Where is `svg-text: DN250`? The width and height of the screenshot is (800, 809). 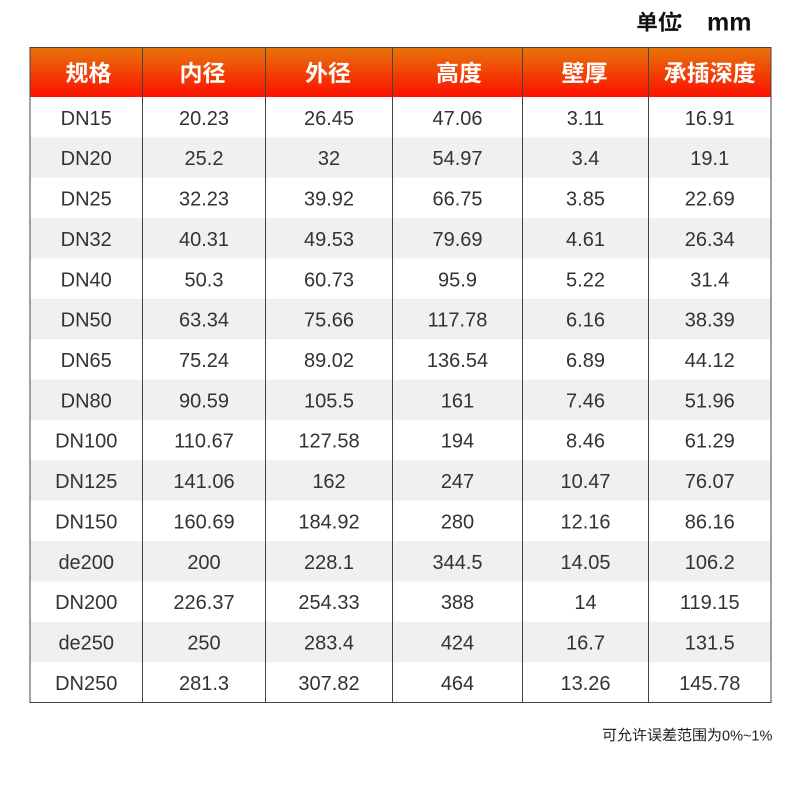 svg-text: DN250 is located at coordinates (86, 684).